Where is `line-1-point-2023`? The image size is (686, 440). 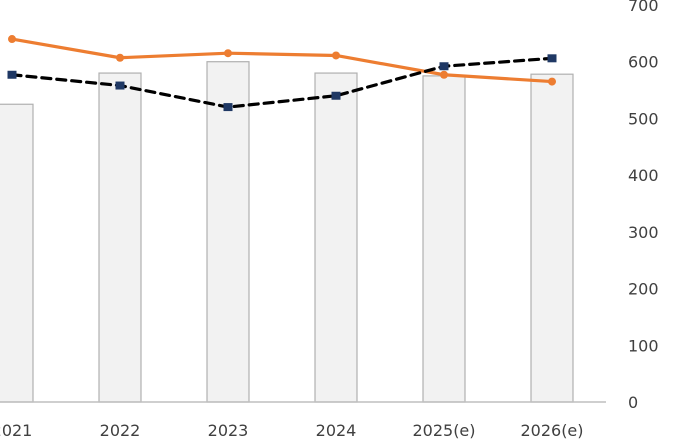
line-1-point-2023 is located at coordinates (228, 53).